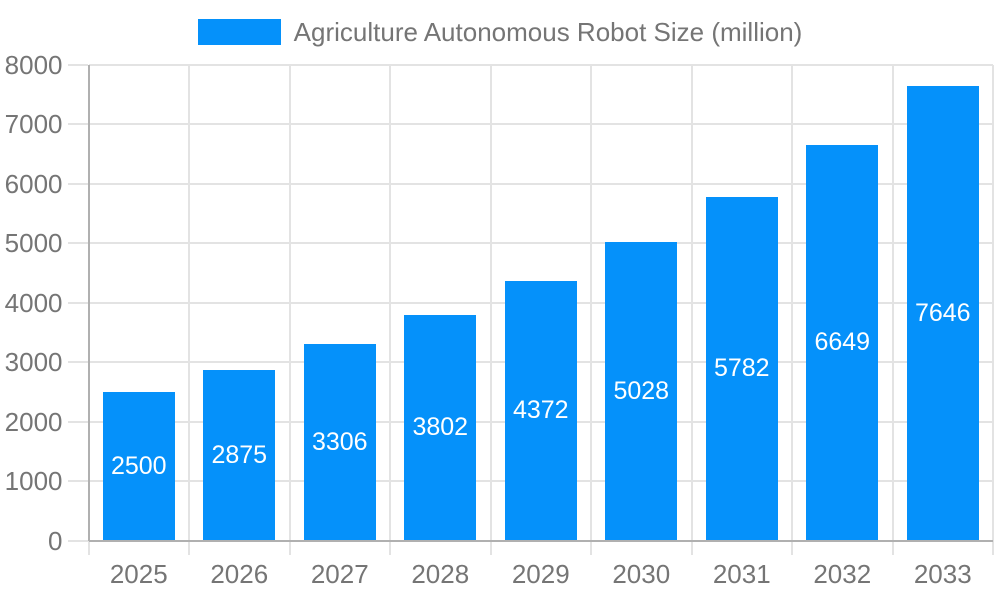 This screenshot has height=600, width=1000. What do you see at coordinates (540, 573) in the screenshot?
I see `x-axis-label: 2029` at bounding box center [540, 573].